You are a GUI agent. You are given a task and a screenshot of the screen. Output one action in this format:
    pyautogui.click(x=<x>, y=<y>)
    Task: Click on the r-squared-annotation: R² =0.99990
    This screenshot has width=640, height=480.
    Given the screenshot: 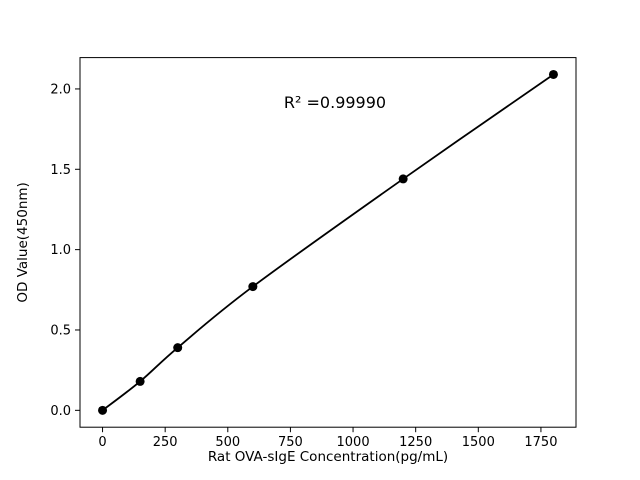 What is the action you would take?
    pyautogui.click(x=335, y=102)
    